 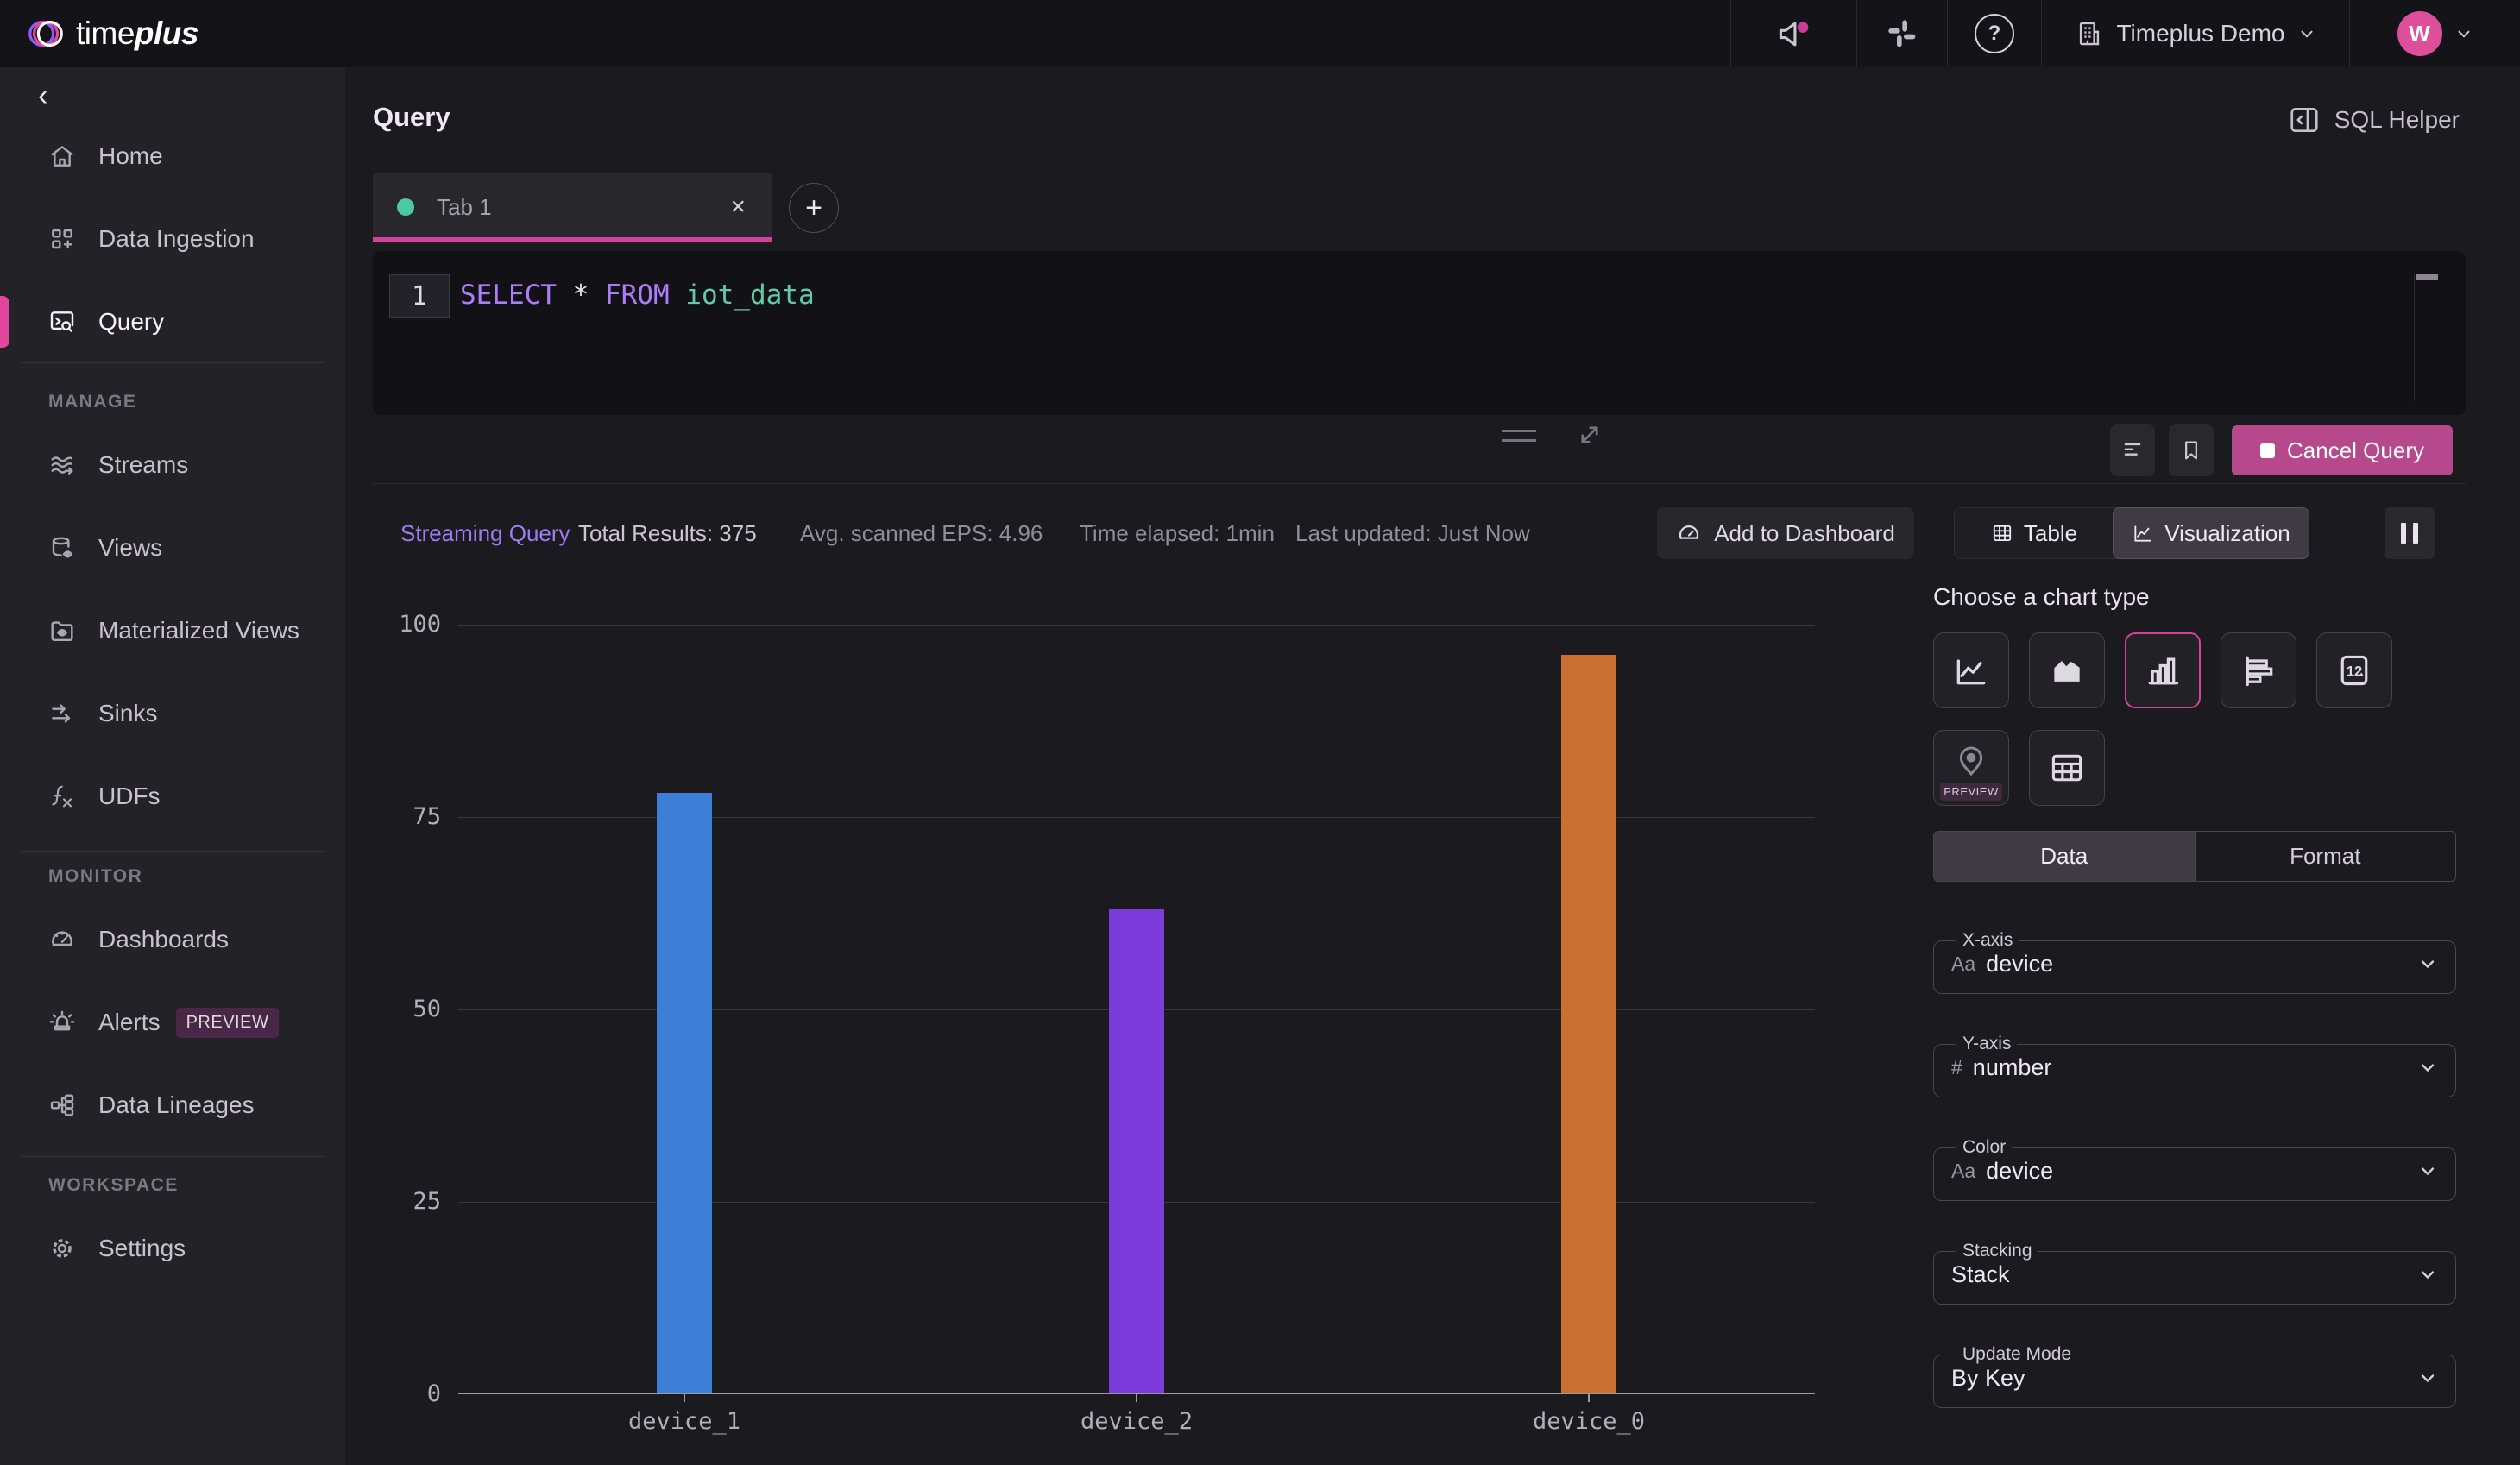 I want to click on add-tab-button: +, so click(x=814, y=208).